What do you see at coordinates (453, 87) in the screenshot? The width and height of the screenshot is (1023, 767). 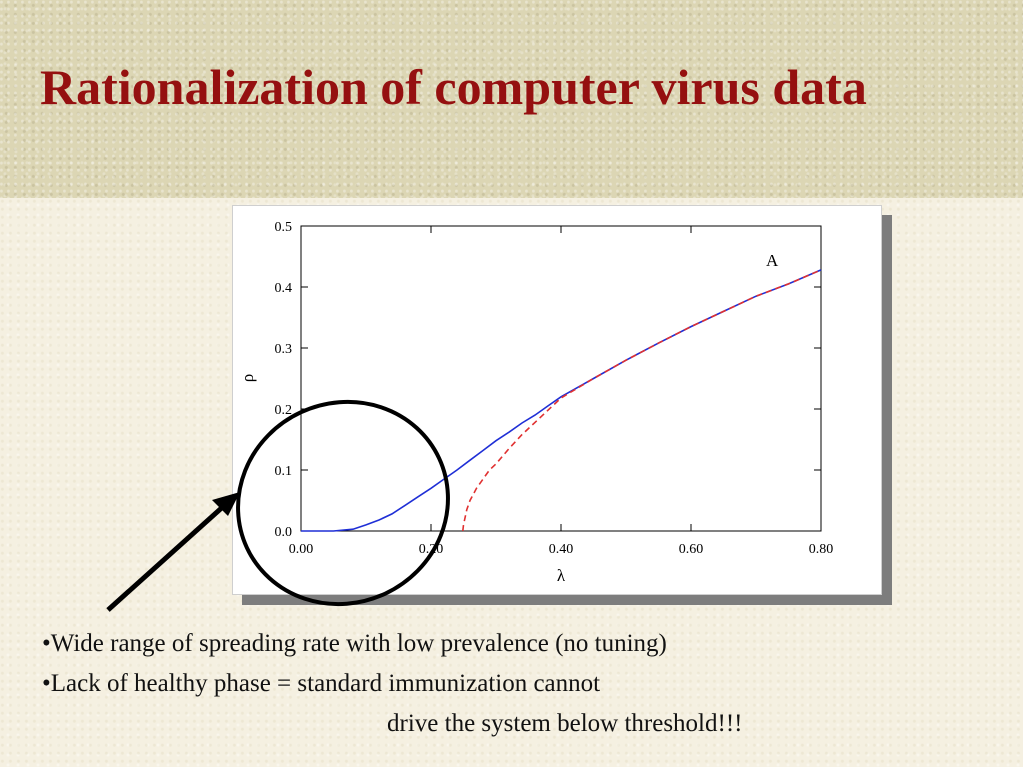 I see `slide-title: Rationalization of computer virus data` at bounding box center [453, 87].